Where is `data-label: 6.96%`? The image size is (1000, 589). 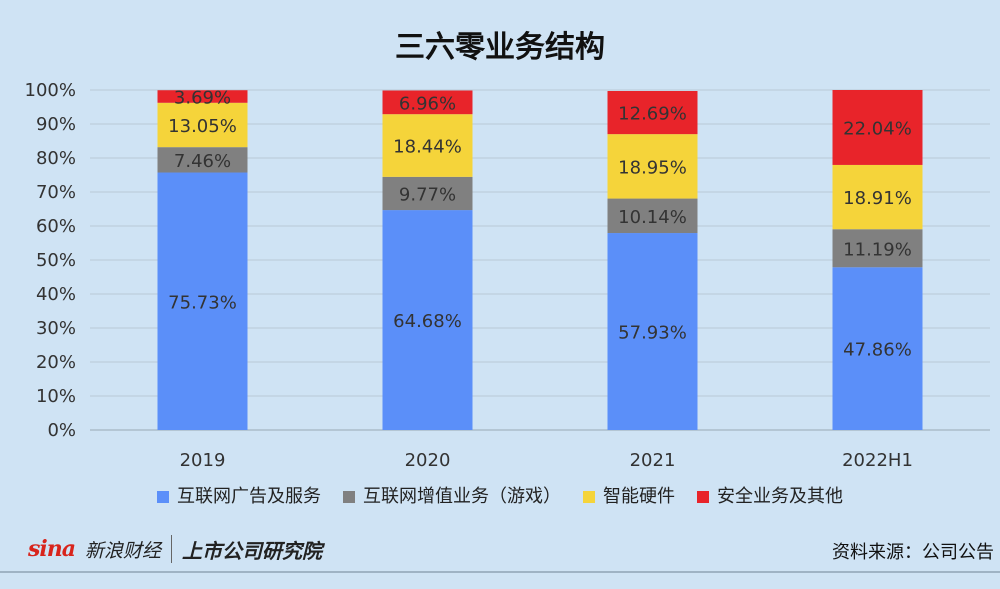 data-label: 6.96% is located at coordinates (427, 103).